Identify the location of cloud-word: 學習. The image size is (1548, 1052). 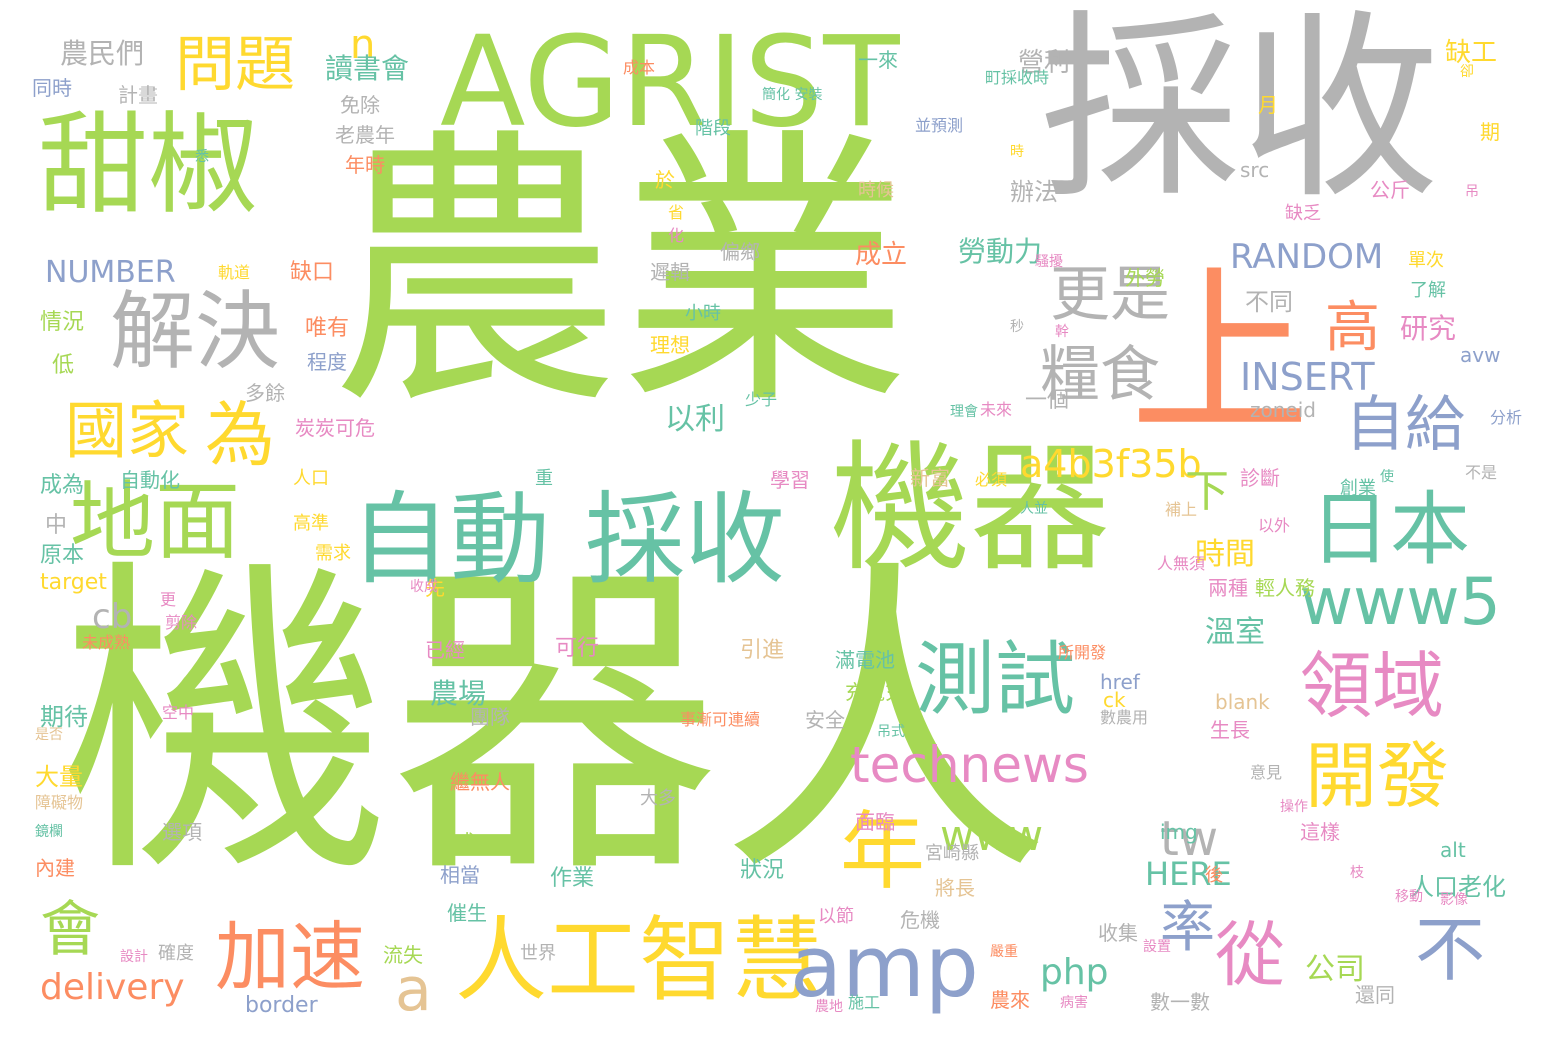
(790, 480).